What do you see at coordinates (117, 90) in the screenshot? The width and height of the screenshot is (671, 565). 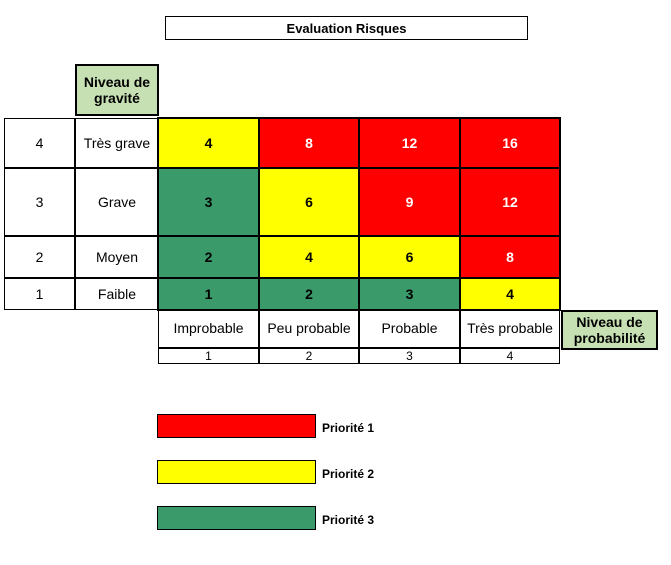 I see `gravity-level-header: Niveau de gravité` at bounding box center [117, 90].